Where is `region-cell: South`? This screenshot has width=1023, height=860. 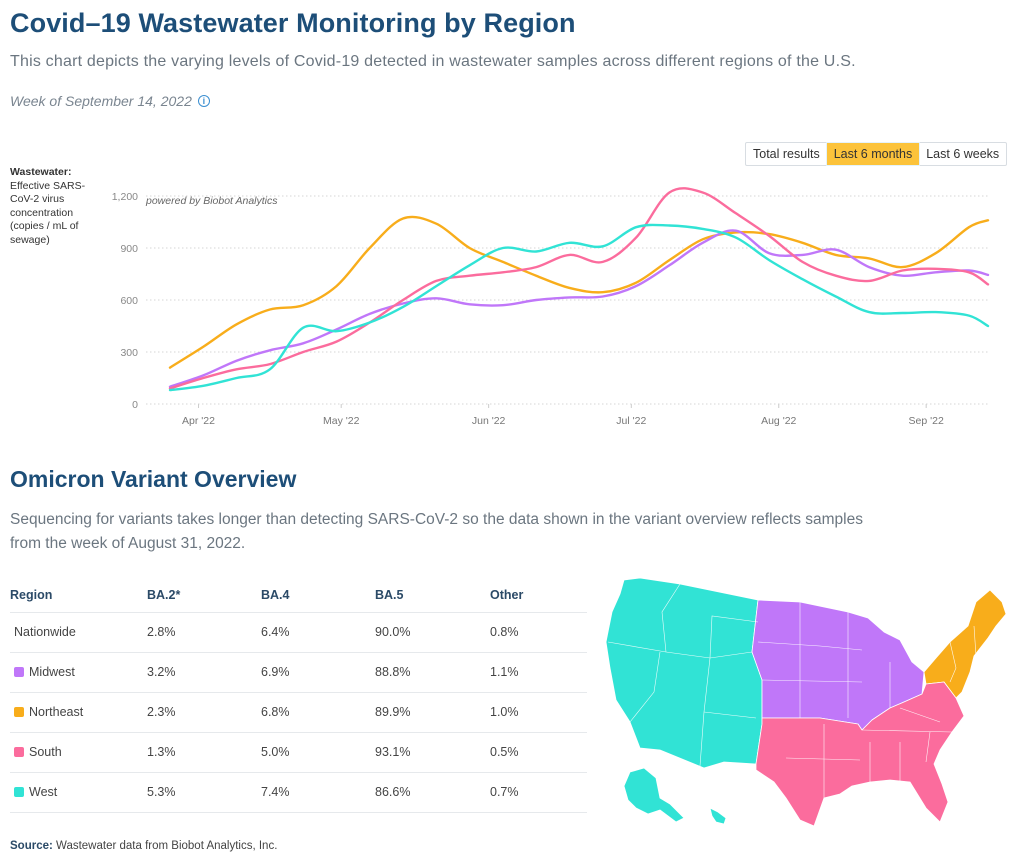
region-cell: South is located at coordinates (78, 752).